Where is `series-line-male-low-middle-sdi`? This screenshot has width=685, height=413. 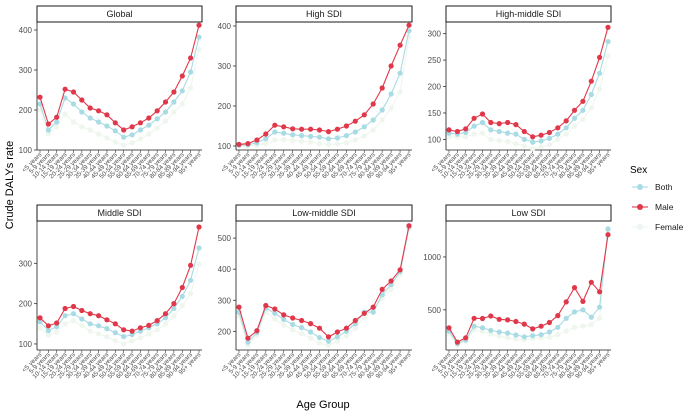 series-line-male-low-middle-sdi is located at coordinates (324, 282).